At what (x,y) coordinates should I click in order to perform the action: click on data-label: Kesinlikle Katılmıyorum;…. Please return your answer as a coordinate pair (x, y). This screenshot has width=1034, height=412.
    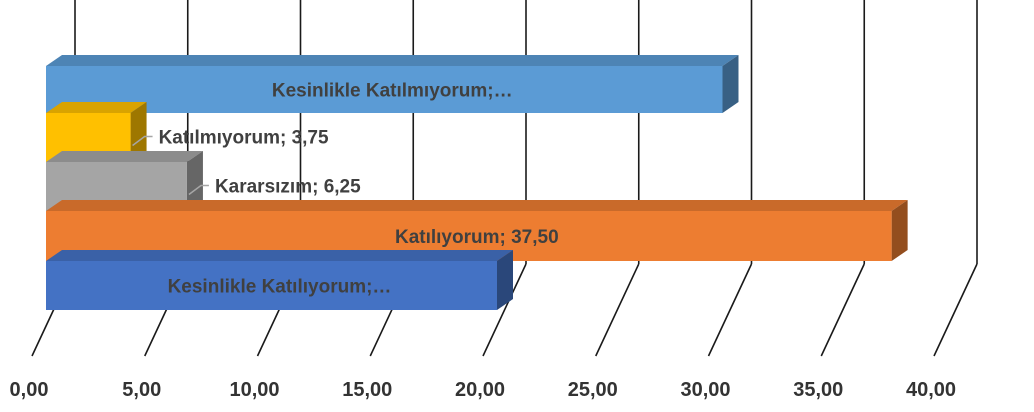
    Looking at the image, I should click on (392, 91).